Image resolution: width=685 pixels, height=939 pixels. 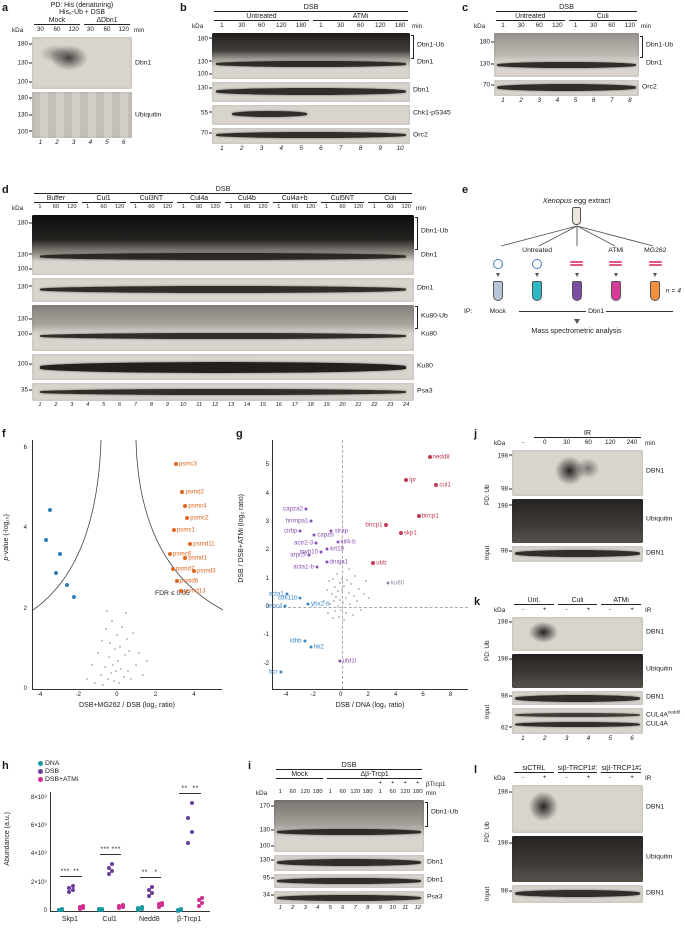 I want to click on data-point-label: ubb, so click(x=381, y=563).